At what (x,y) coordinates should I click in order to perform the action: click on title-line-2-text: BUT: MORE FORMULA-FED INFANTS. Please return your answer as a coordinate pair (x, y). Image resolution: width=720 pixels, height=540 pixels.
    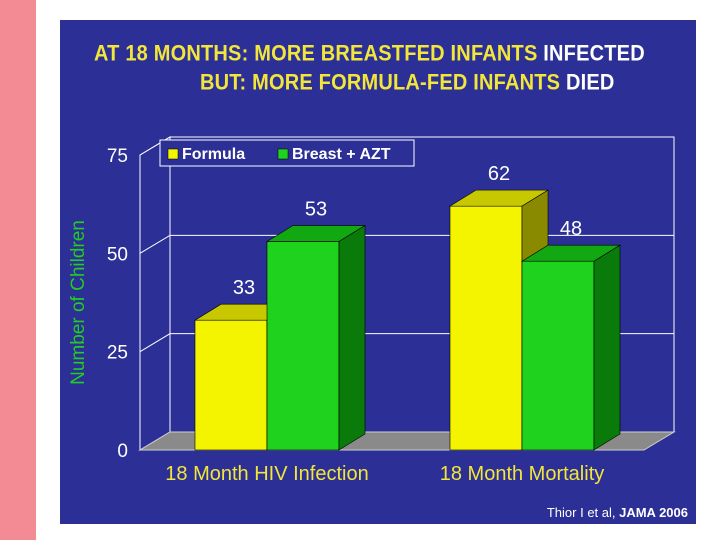
    Looking at the image, I should click on (383, 83).